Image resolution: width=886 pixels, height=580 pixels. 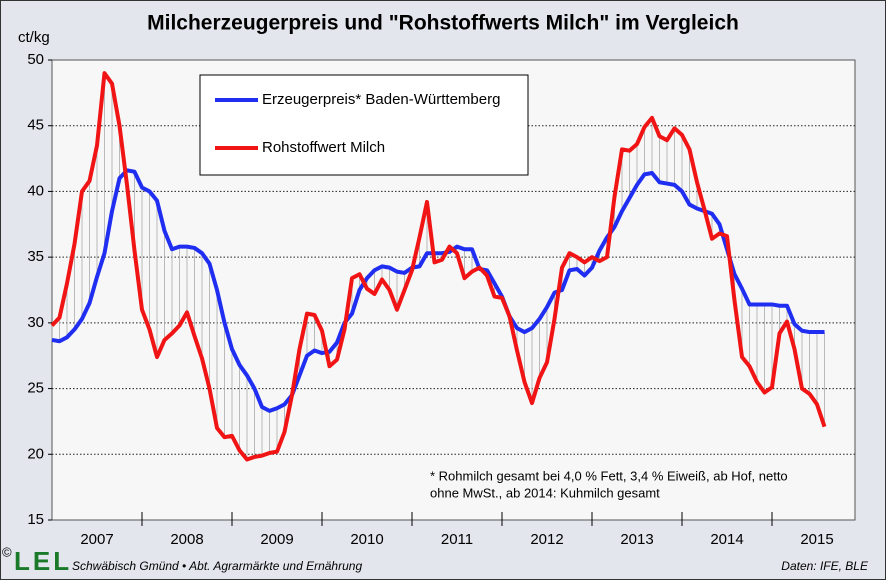 What do you see at coordinates (636, 539) in the screenshot?
I see `x-tick-label: 2013` at bounding box center [636, 539].